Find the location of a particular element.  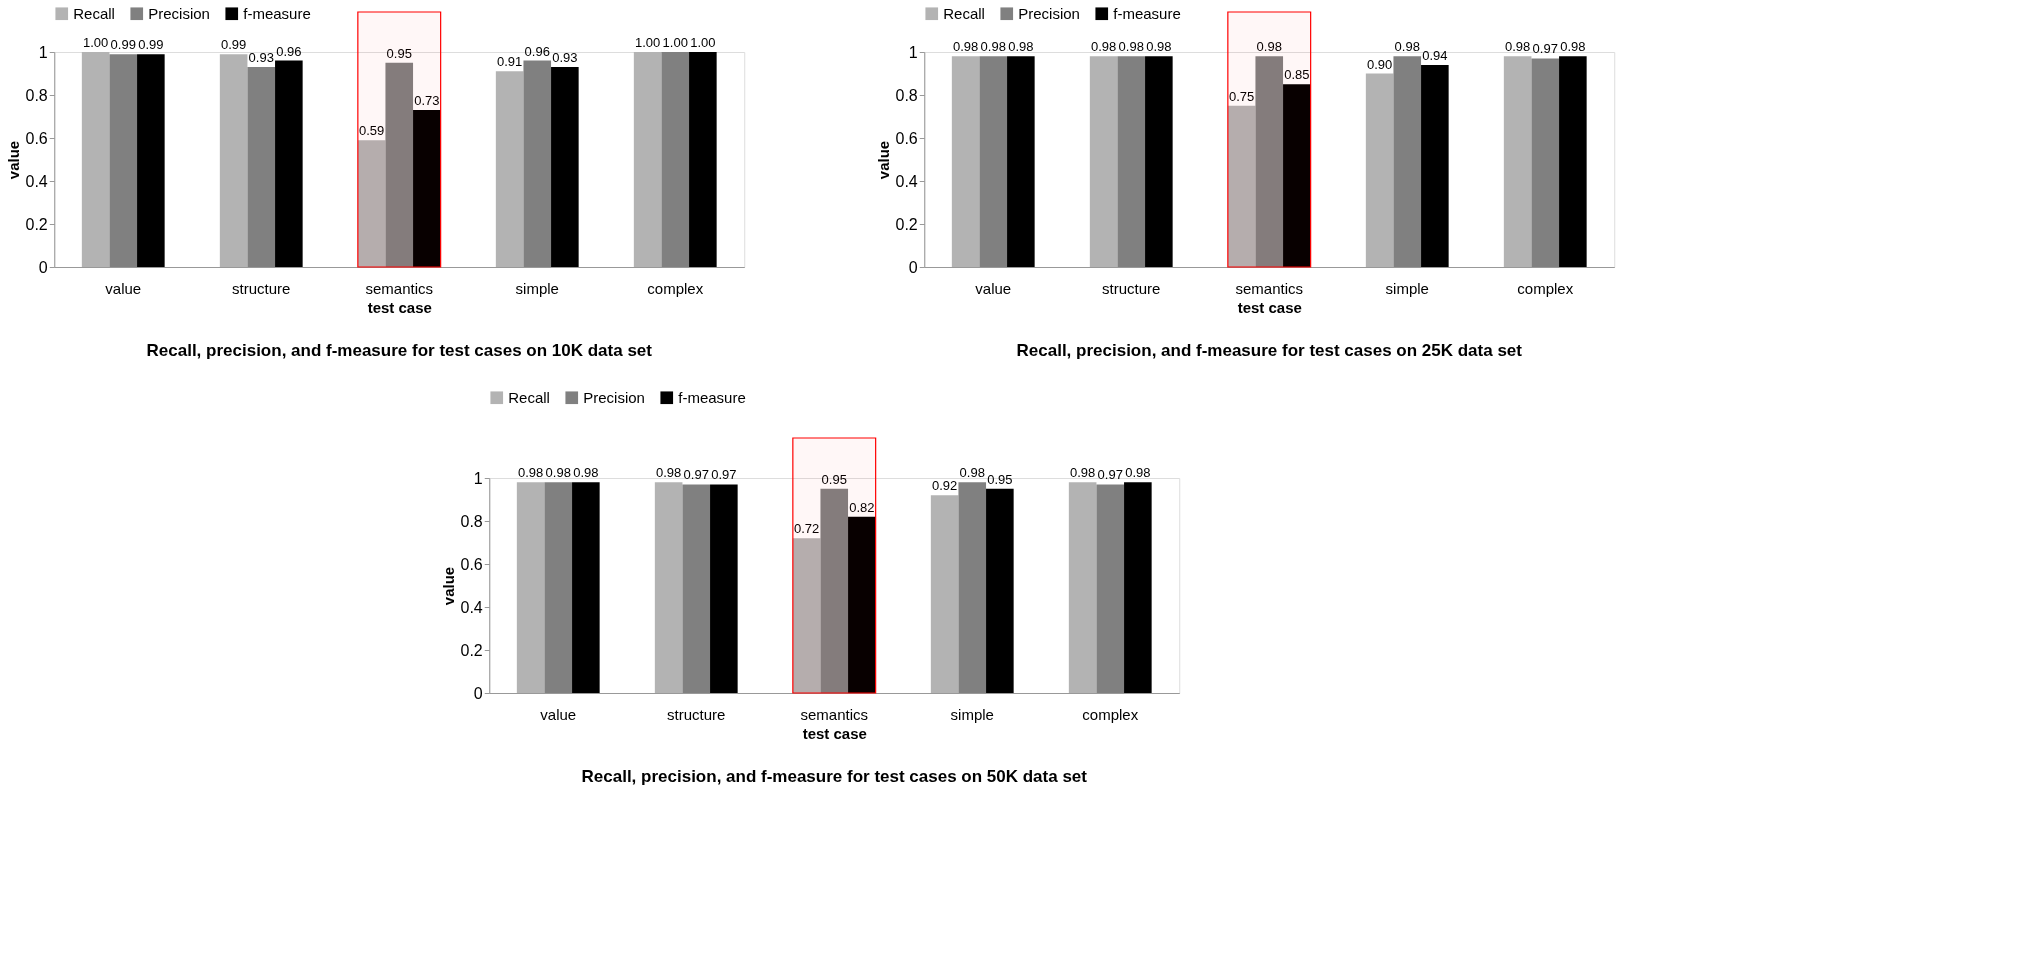

data-label: 0.90 is located at coordinates (1379, 64).